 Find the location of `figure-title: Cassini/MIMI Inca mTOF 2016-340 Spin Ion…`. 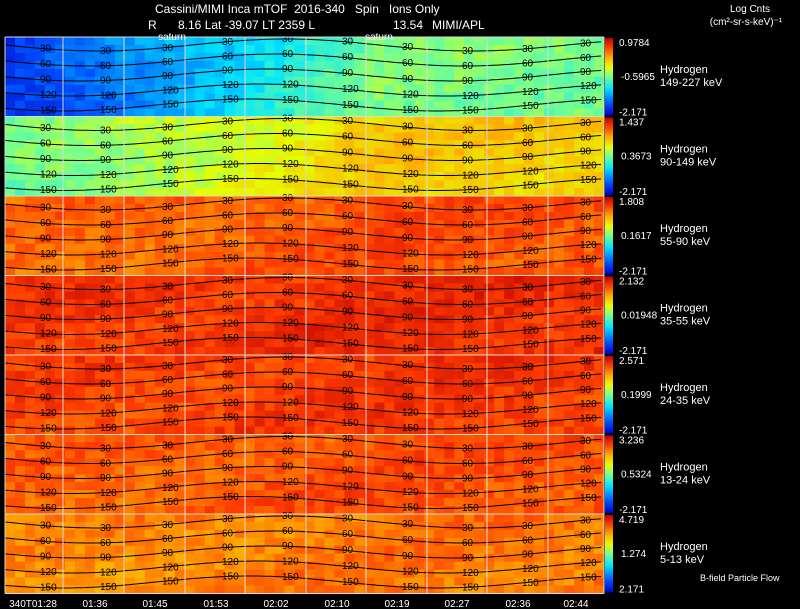

figure-title: Cassini/MIMI Inca mTOF 2016-340 Spin Ion… is located at coordinates (297, 9).